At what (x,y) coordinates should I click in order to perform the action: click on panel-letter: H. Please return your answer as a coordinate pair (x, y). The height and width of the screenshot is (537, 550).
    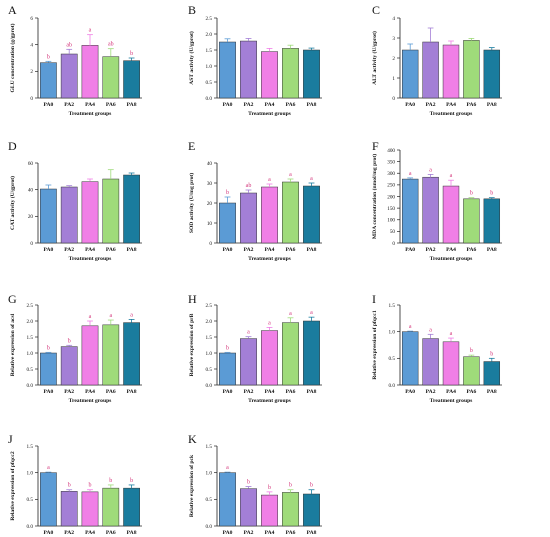
    Looking at the image, I should click on (192, 299).